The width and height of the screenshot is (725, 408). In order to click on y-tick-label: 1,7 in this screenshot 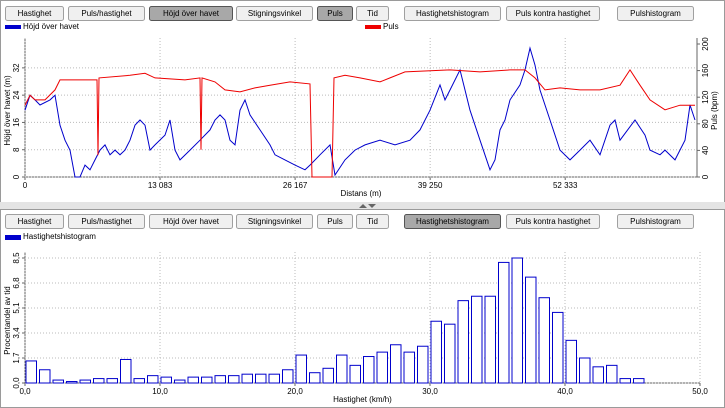, I will do `click(16, 358)`.